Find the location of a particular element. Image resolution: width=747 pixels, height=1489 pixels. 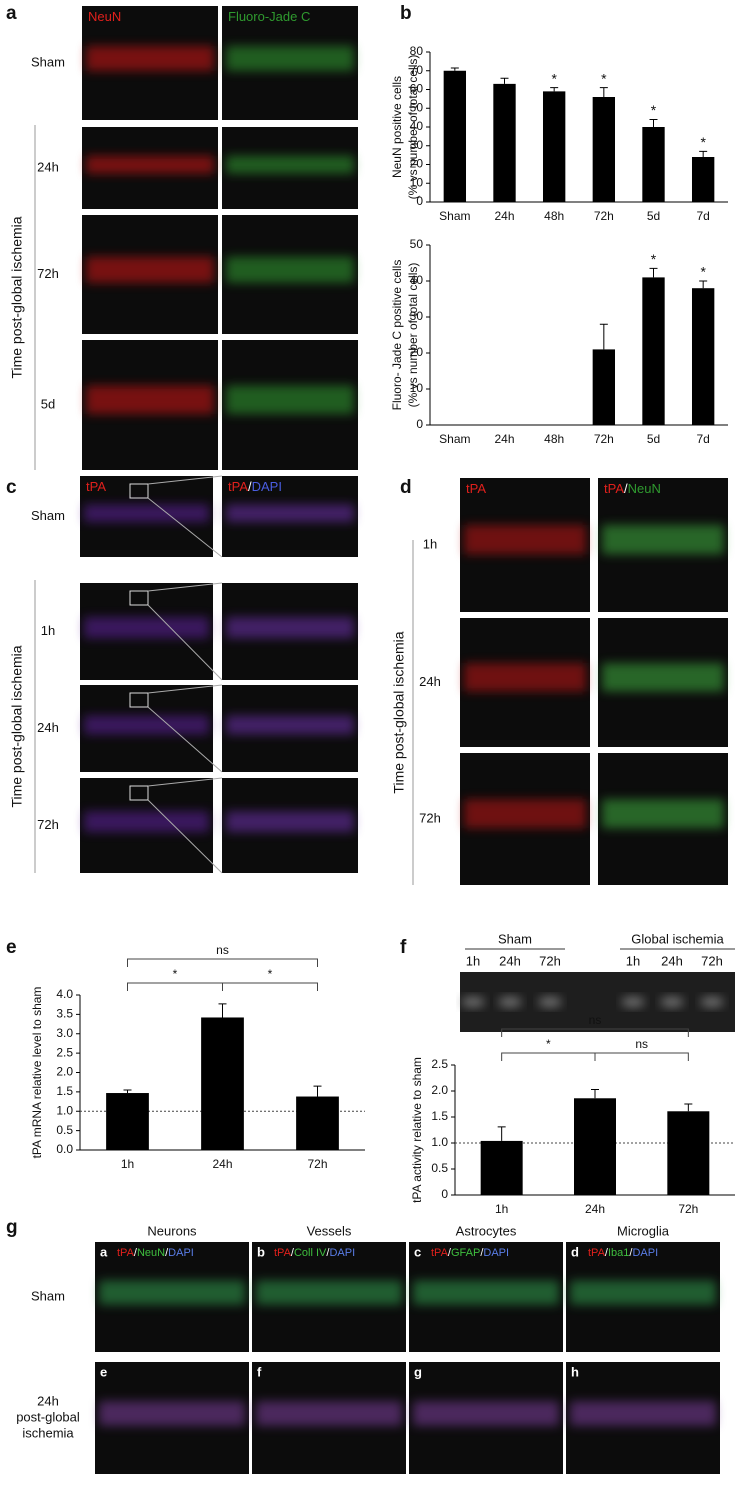

gel-group: Global ischemia is located at coordinates (677, 938).